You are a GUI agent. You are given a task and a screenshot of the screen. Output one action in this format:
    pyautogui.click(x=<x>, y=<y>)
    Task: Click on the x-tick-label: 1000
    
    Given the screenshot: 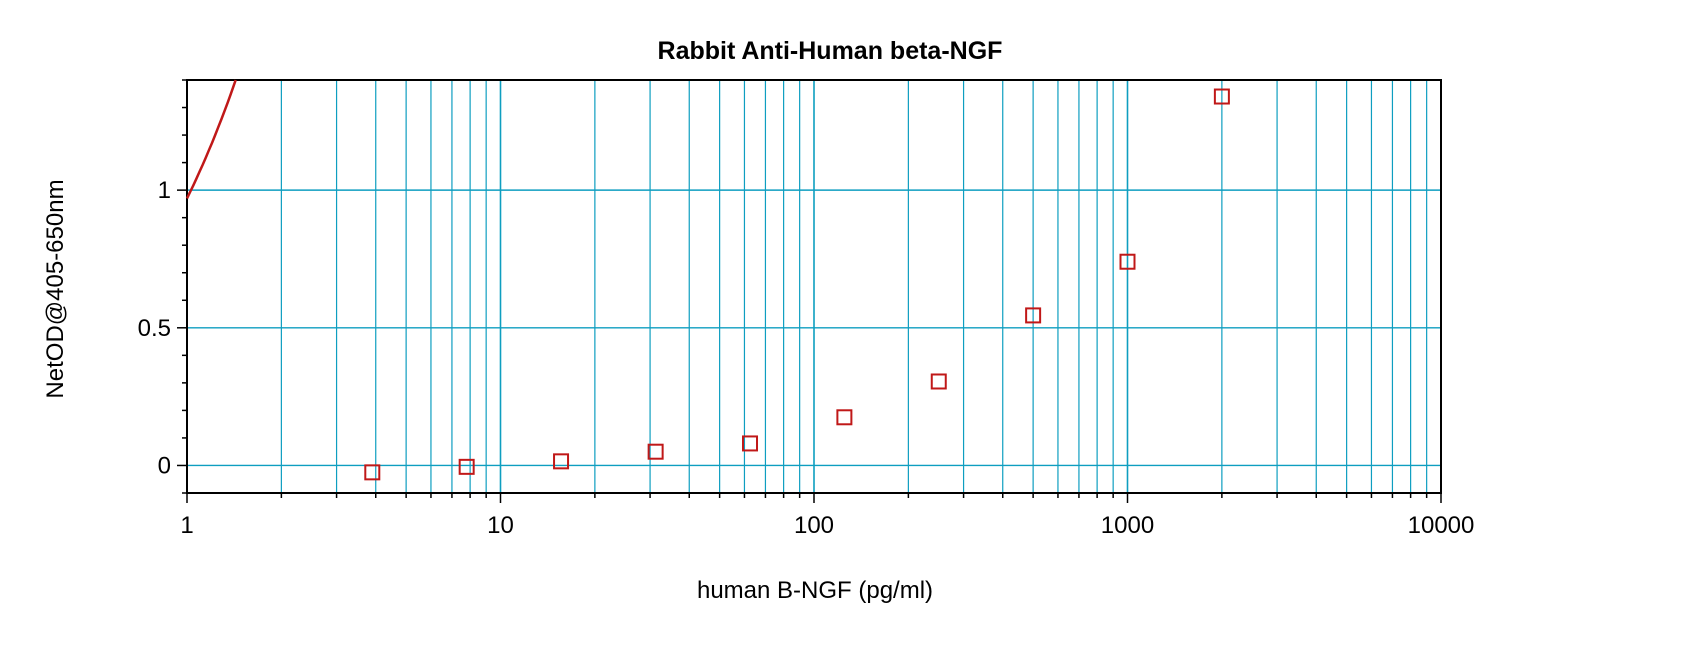 What is the action you would take?
    pyautogui.click(x=1127, y=525)
    